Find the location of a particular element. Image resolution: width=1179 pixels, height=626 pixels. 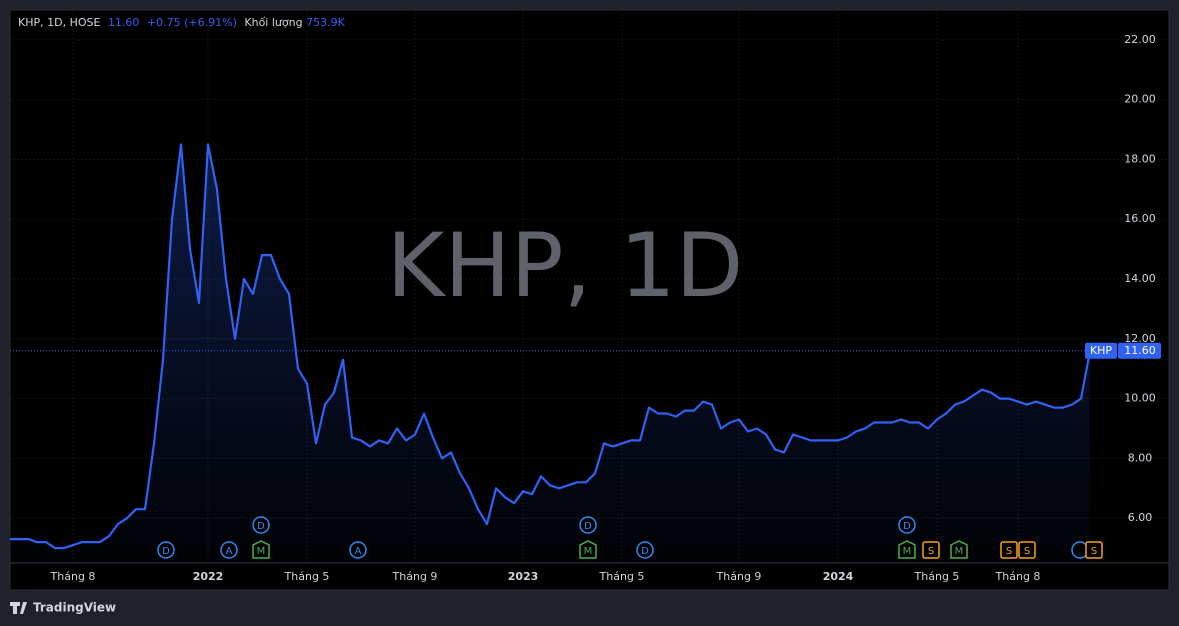

y-tick-label: 14.00 is located at coordinates (1140, 278).